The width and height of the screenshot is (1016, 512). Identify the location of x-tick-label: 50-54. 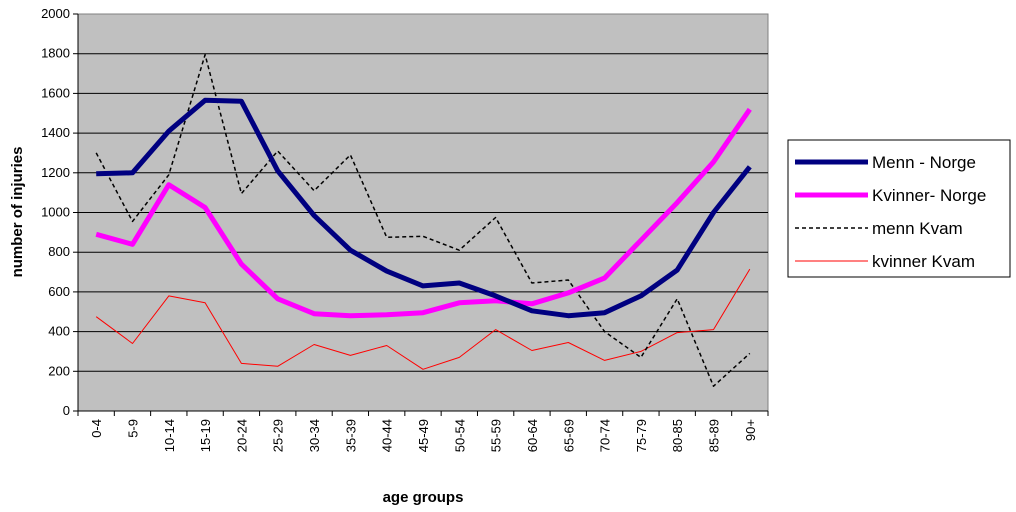
(459, 435).